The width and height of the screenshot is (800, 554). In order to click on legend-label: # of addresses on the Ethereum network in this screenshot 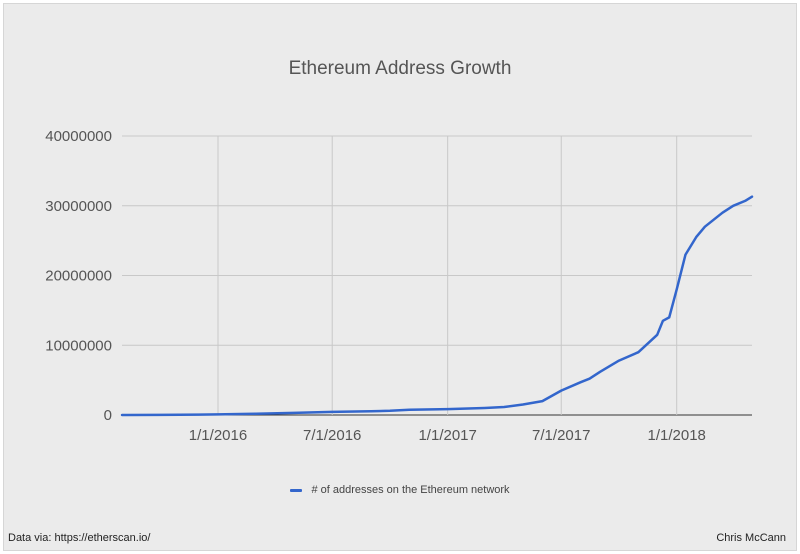, I will do `click(410, 490)`.